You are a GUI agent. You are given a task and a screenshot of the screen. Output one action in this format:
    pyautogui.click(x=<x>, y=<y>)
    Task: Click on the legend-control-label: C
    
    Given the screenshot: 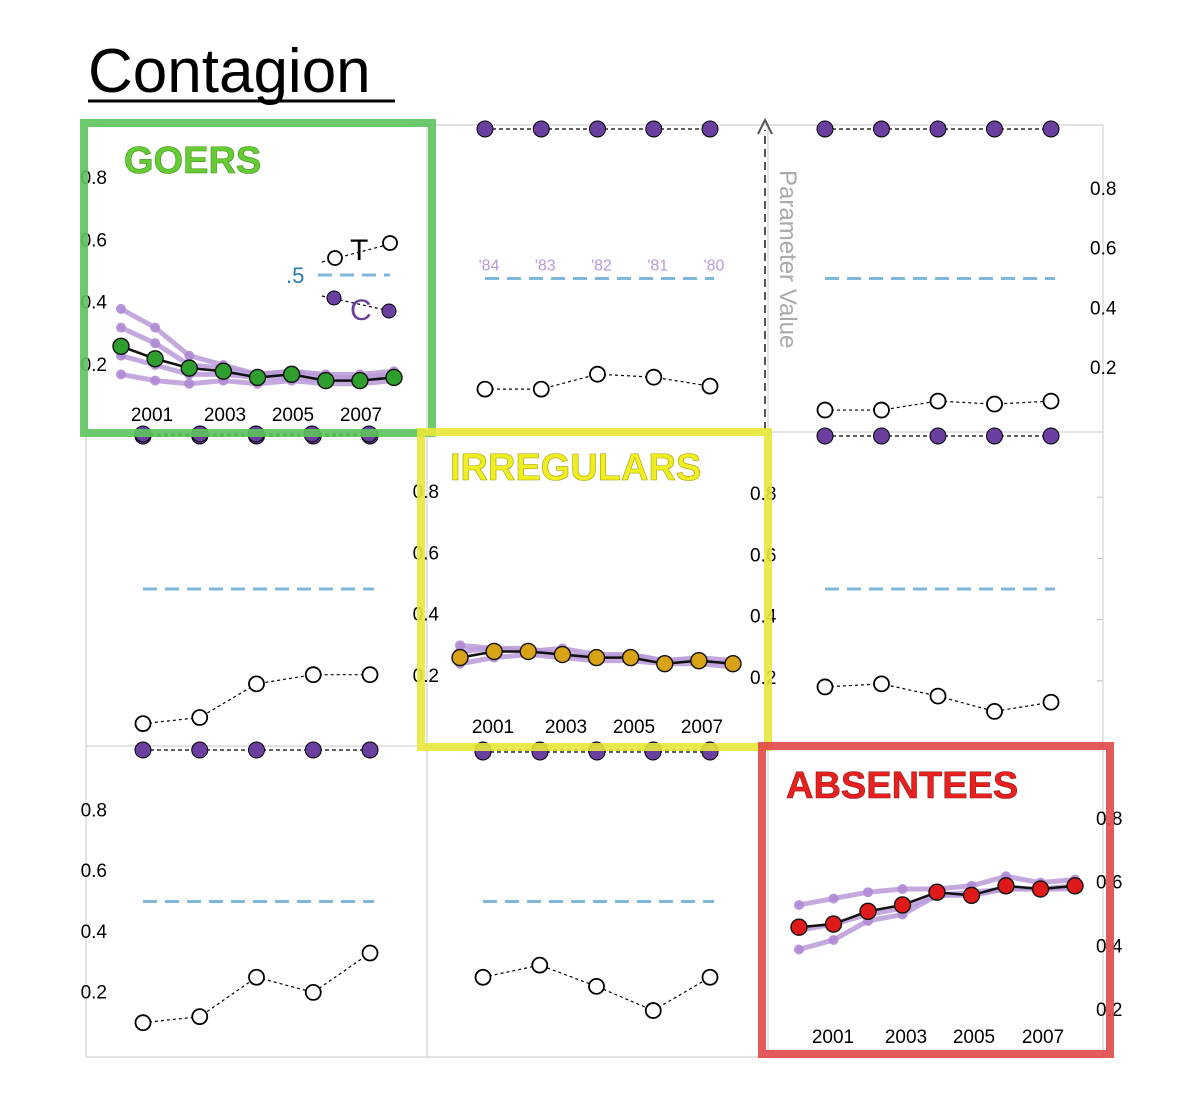 What is the action you would take?
    pyautogui.click(x=361, y=310)
    